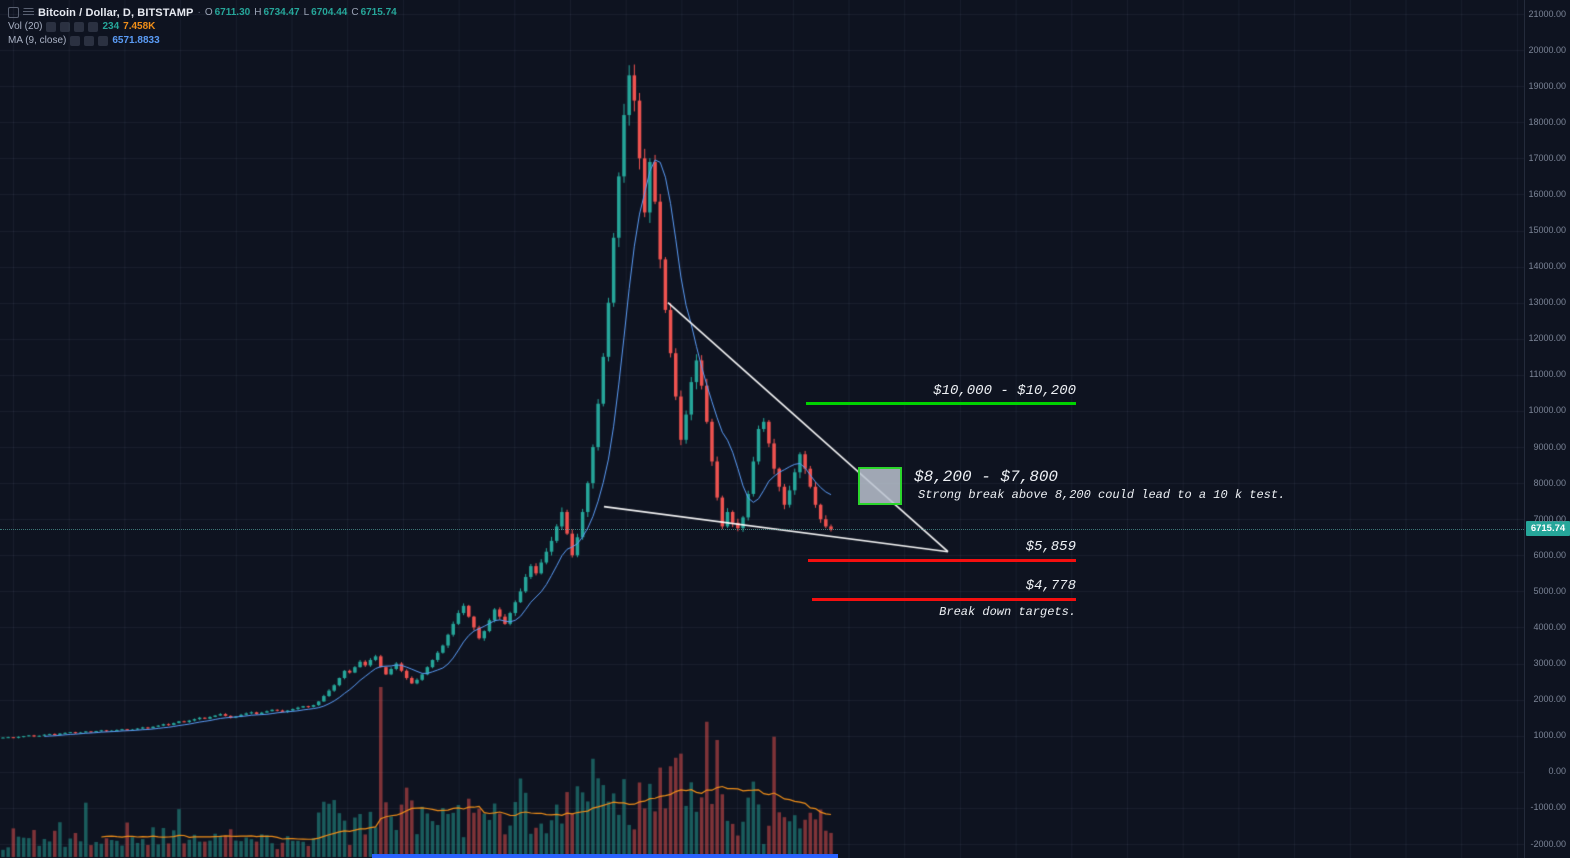 This screenshot has height=858, width=1570. I want to click on resistance-level-label: $10,000 - $10,200, so click(1004, 390).